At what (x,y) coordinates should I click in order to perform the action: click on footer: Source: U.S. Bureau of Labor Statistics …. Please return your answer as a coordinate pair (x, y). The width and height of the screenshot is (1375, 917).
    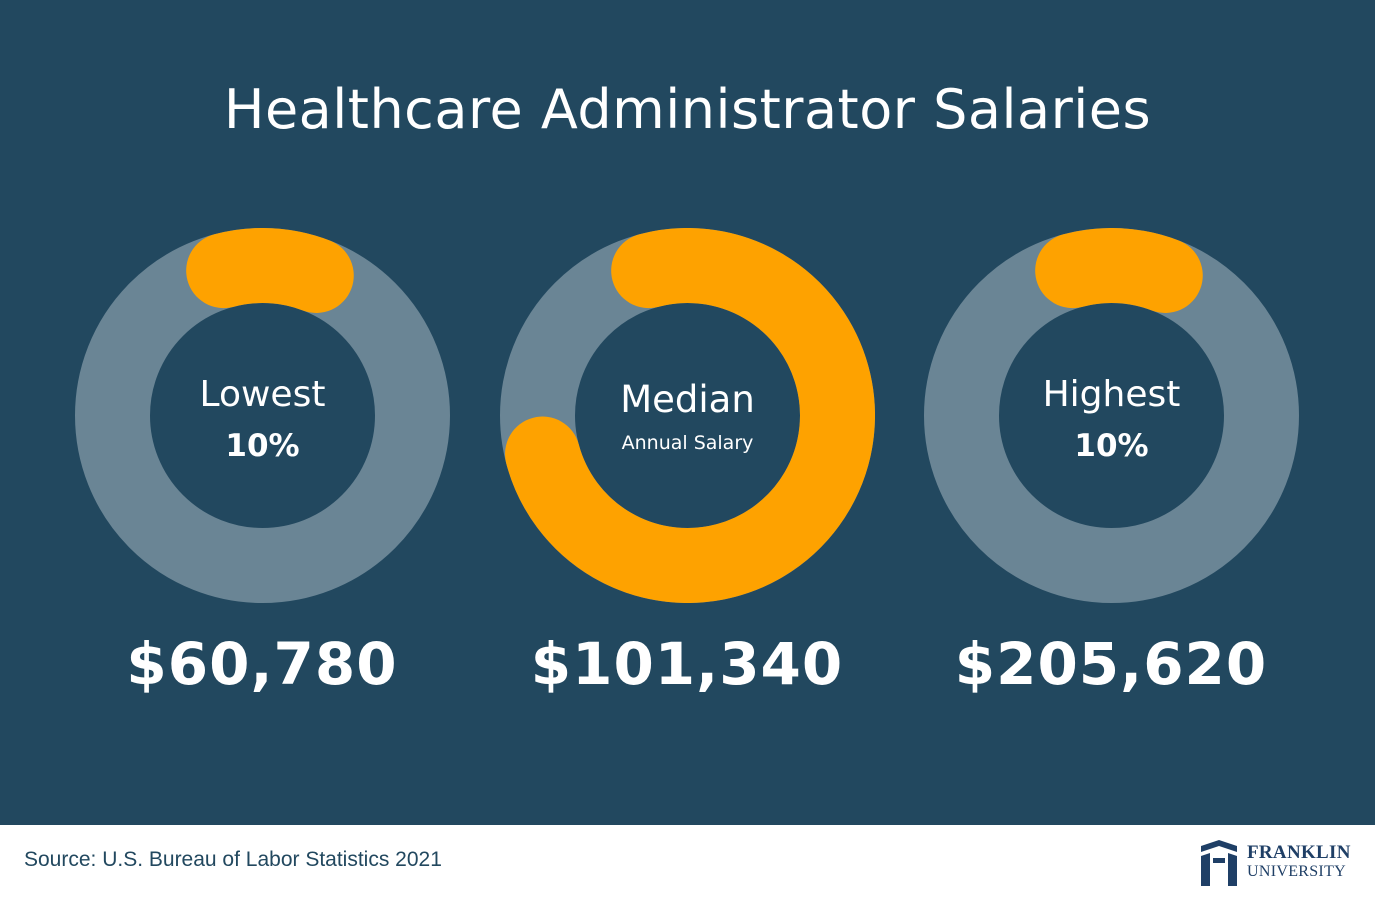
    Looking at the image, I should click on (687, 871).